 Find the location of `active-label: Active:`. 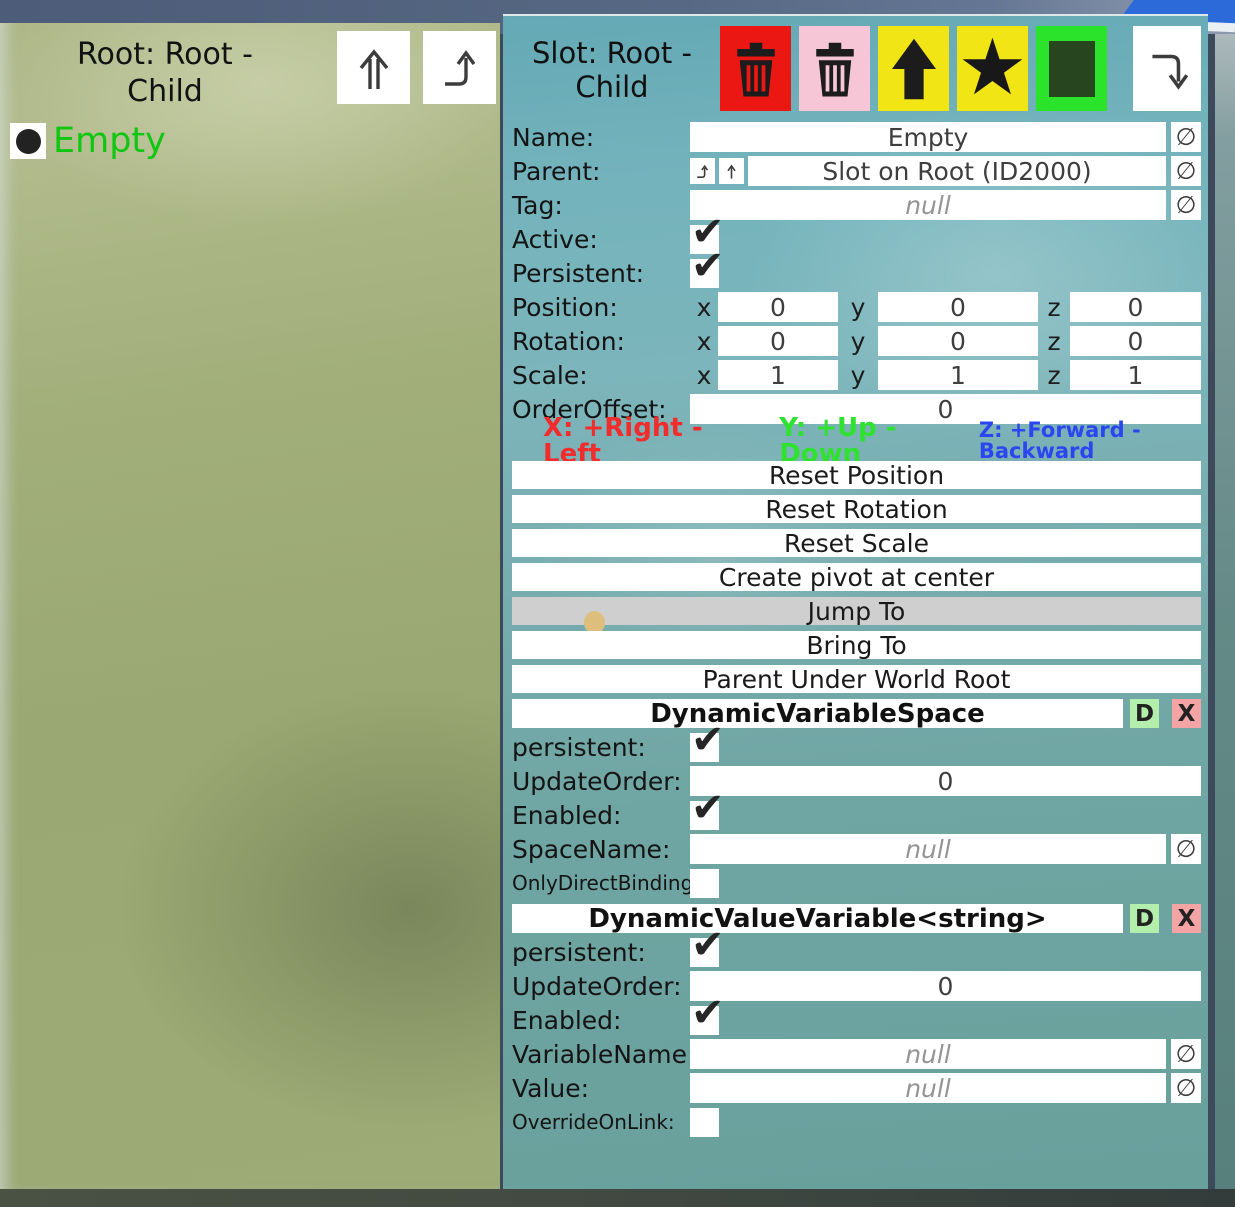

active-label: Active: is located at coordinates (555, 239).